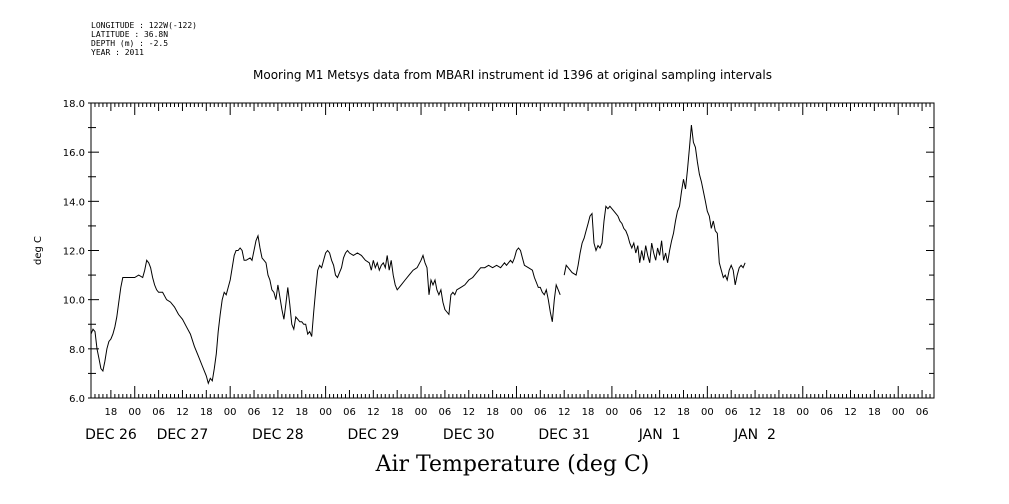 The height and width of the screenshot is (504, 1009). What do you see at coordinates (38, 250) in the screenshot?
I see `y-axis-title: deg C` at bounding box center [38, 250].